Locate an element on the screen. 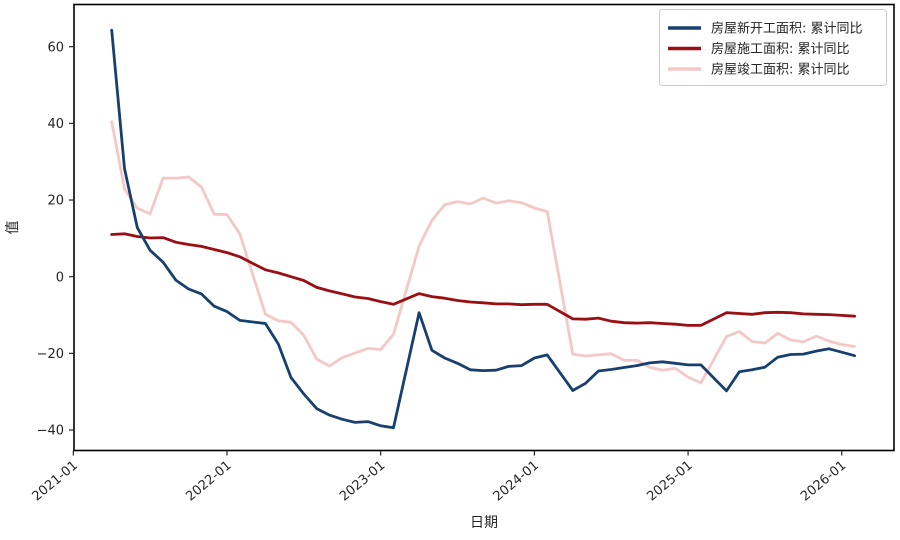 This screenshot has height=540, width=900. x-tick-label: 2022-01 is located at coordinates (208, 481).